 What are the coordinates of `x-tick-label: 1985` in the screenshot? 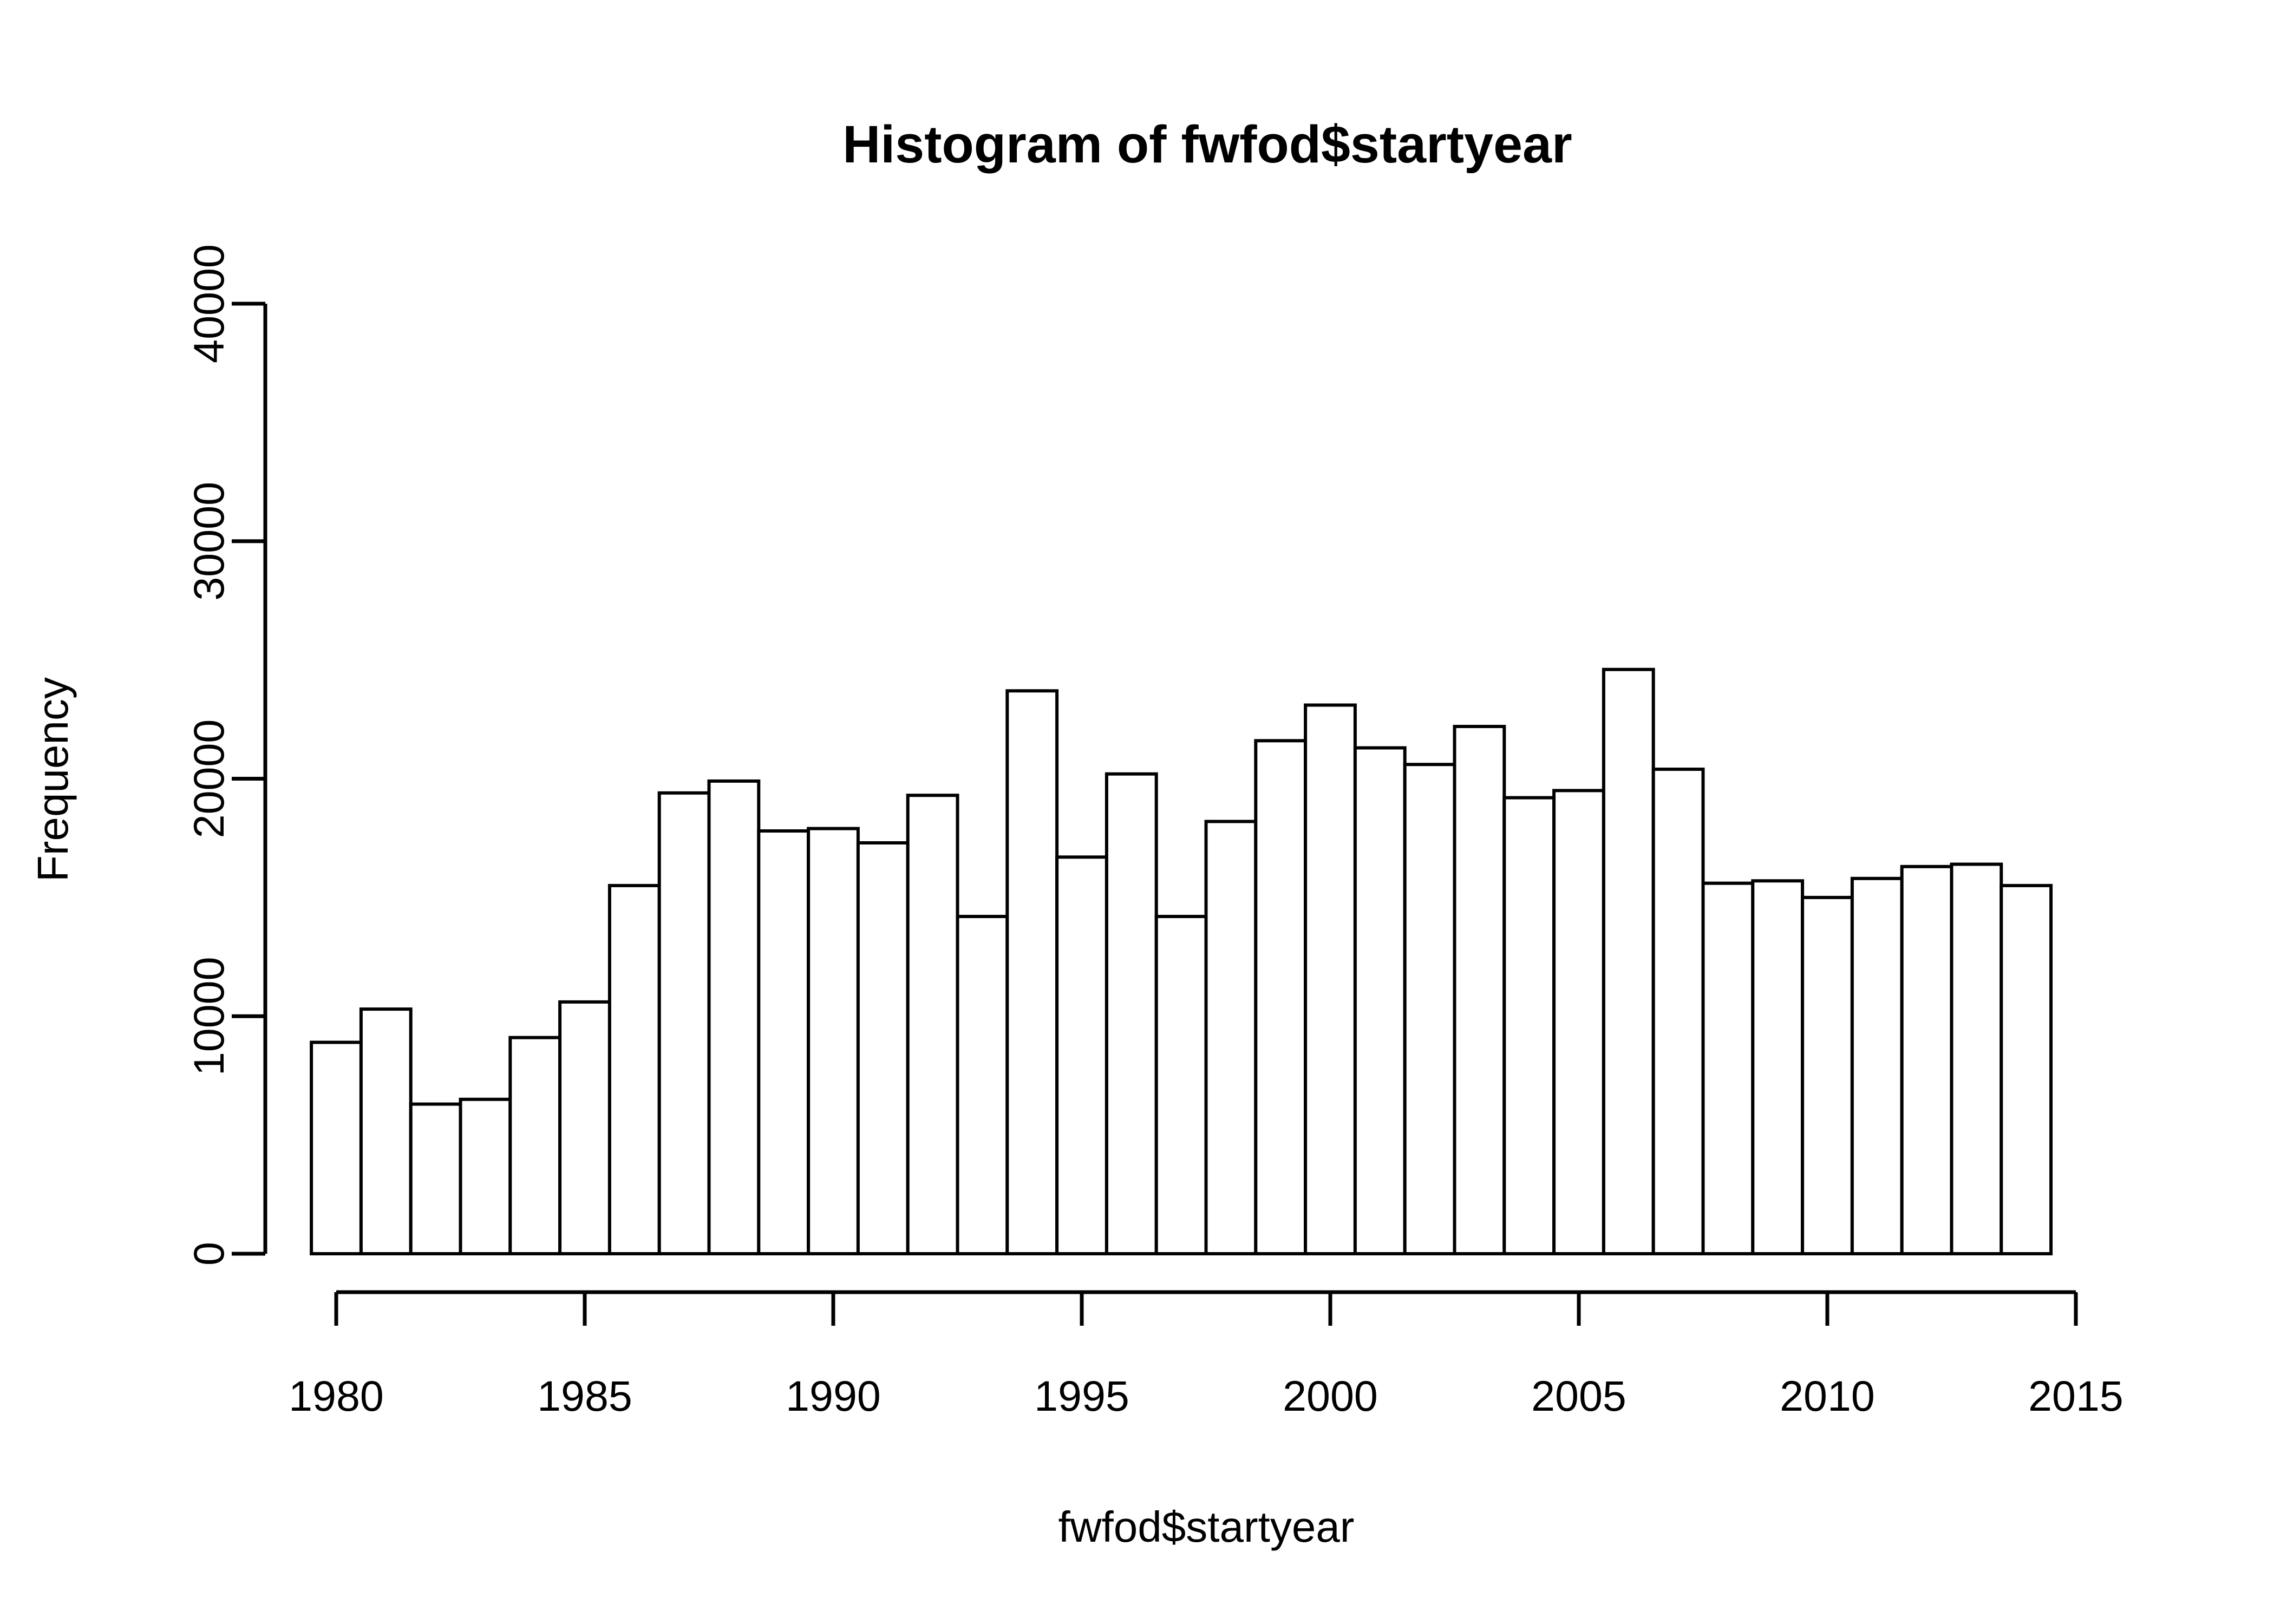 It's located at (584, 1396).